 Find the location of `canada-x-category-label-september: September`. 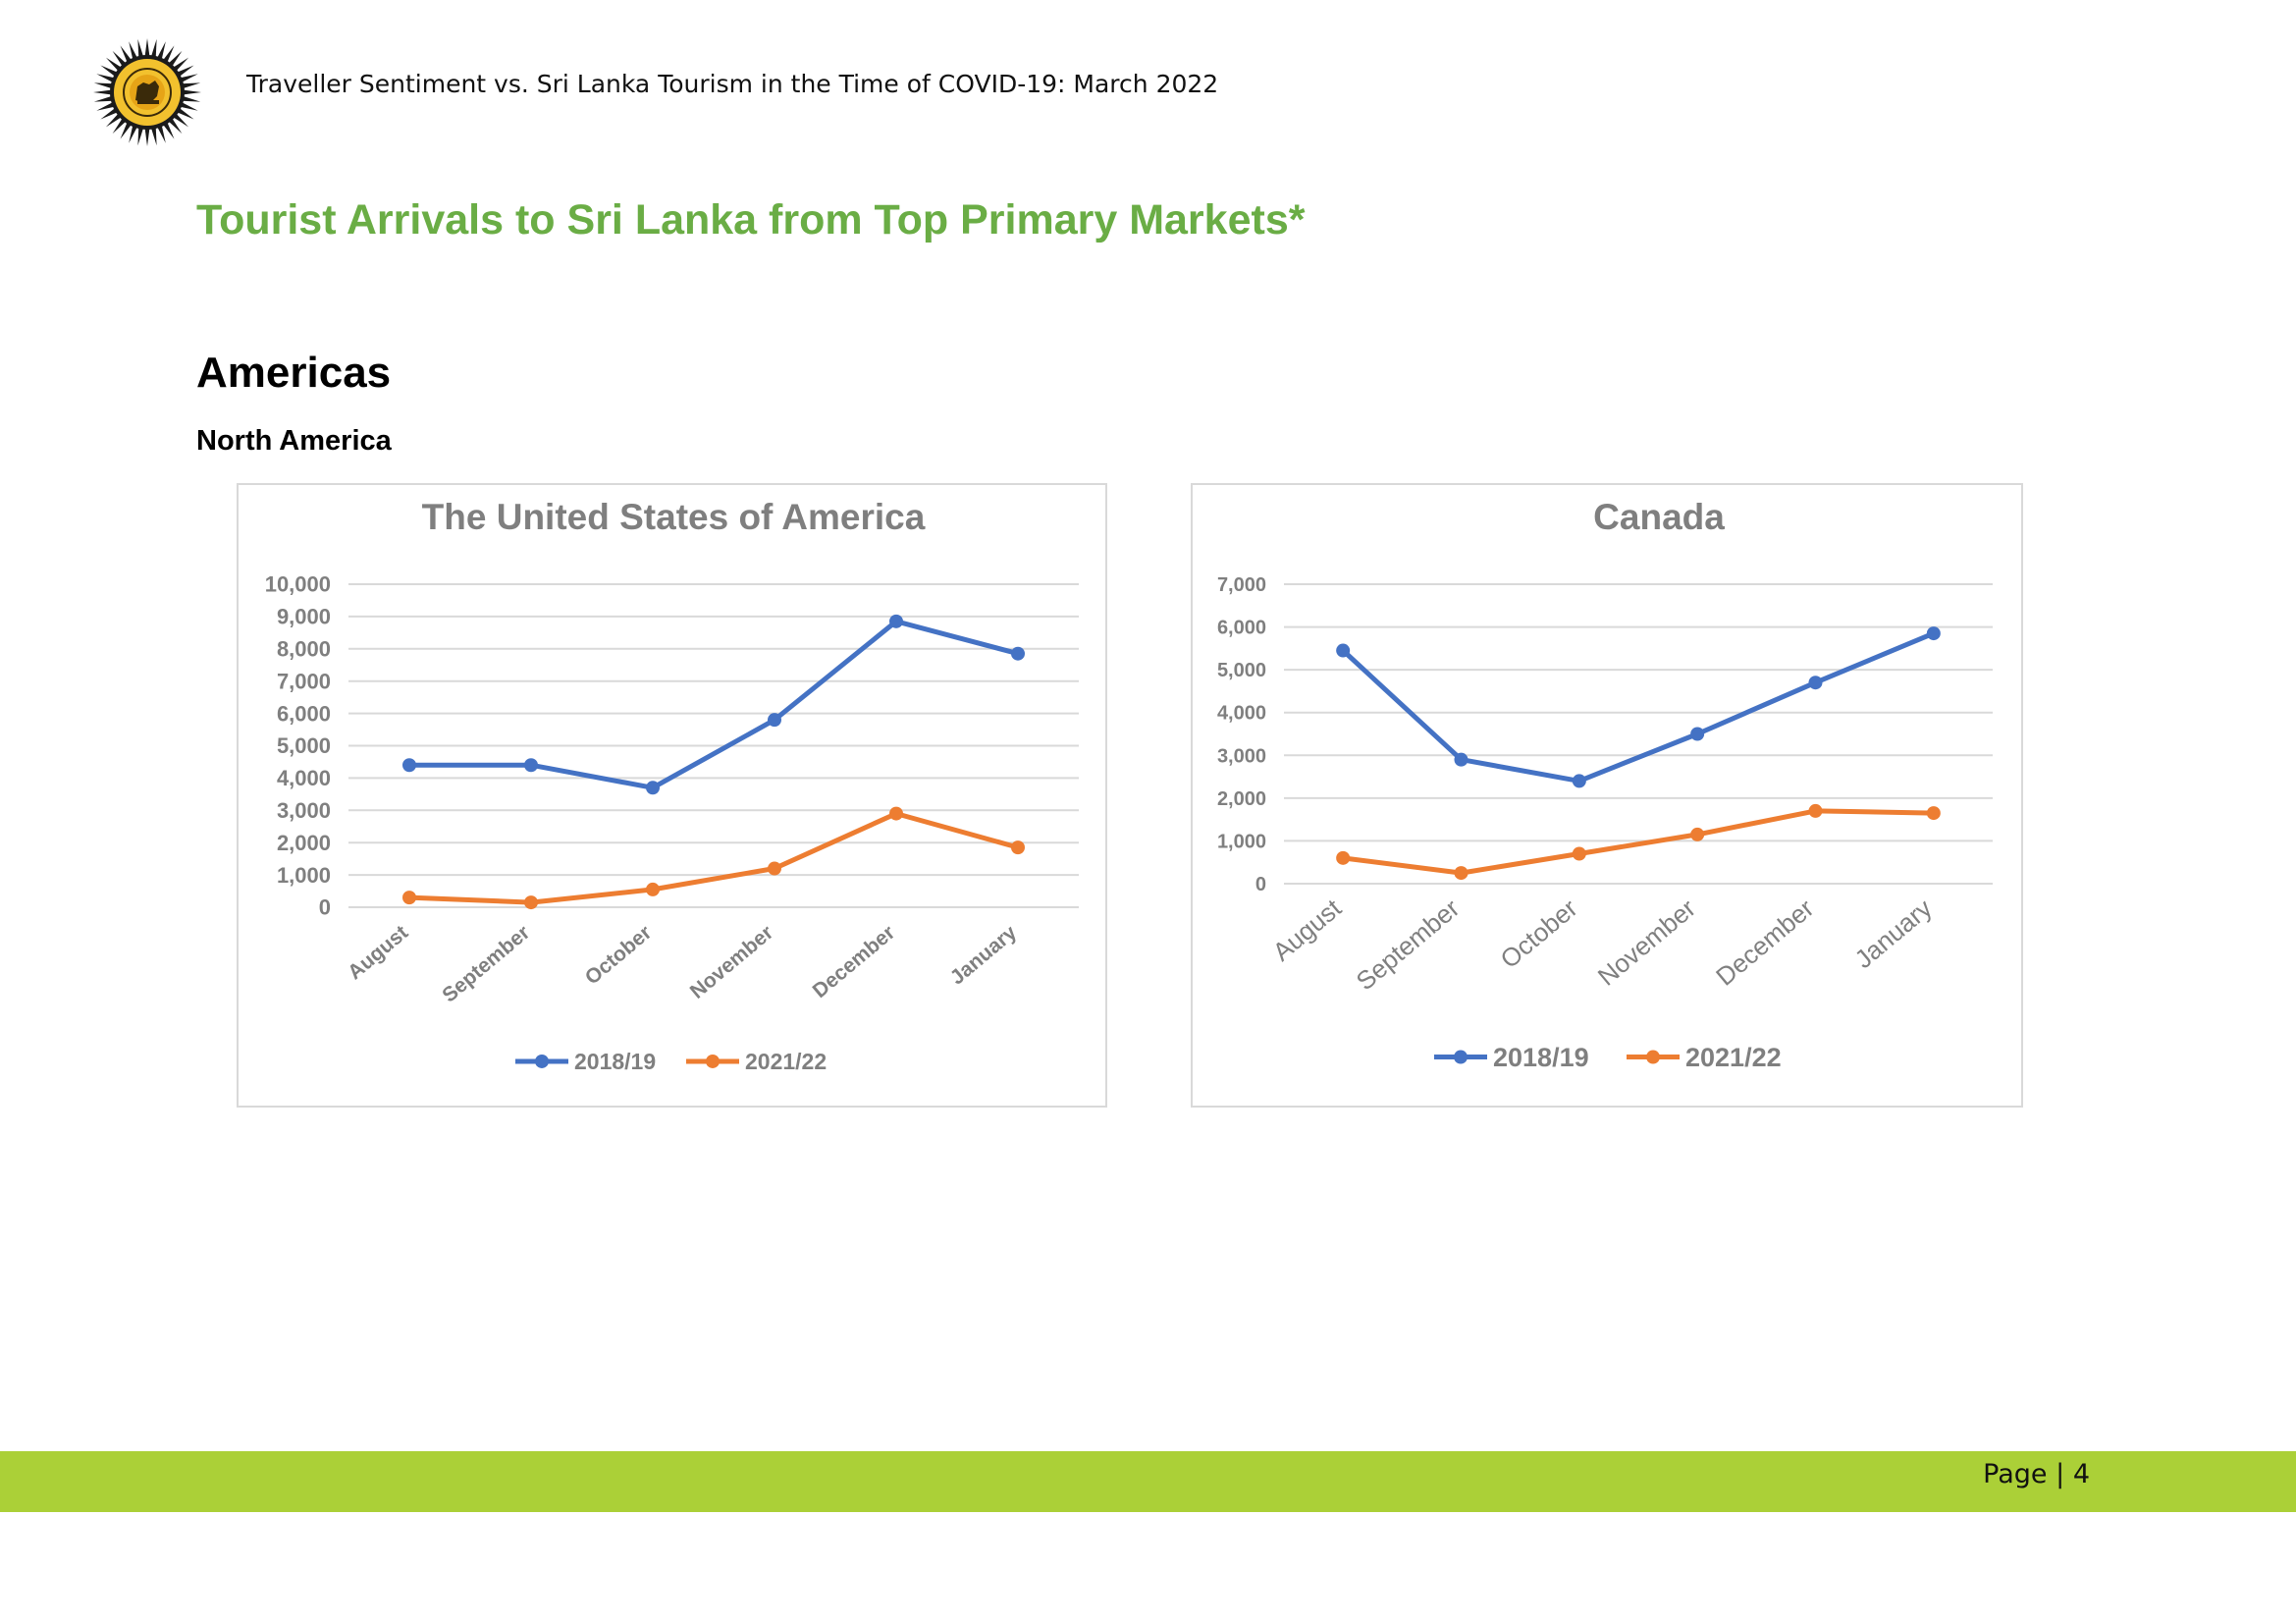

canada-x-category-label-september: September is located at coordinates (1408, 944).